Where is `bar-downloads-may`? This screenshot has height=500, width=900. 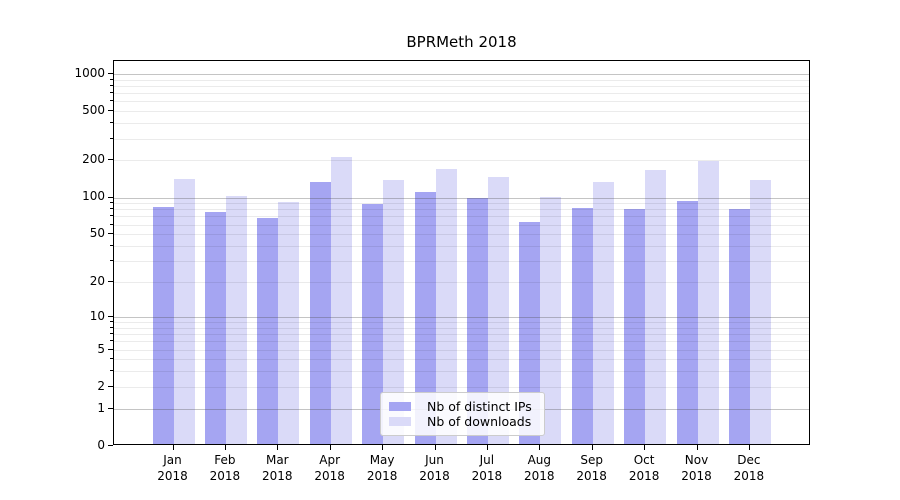
bar-downloads-may is located at coordinates (394, 312).